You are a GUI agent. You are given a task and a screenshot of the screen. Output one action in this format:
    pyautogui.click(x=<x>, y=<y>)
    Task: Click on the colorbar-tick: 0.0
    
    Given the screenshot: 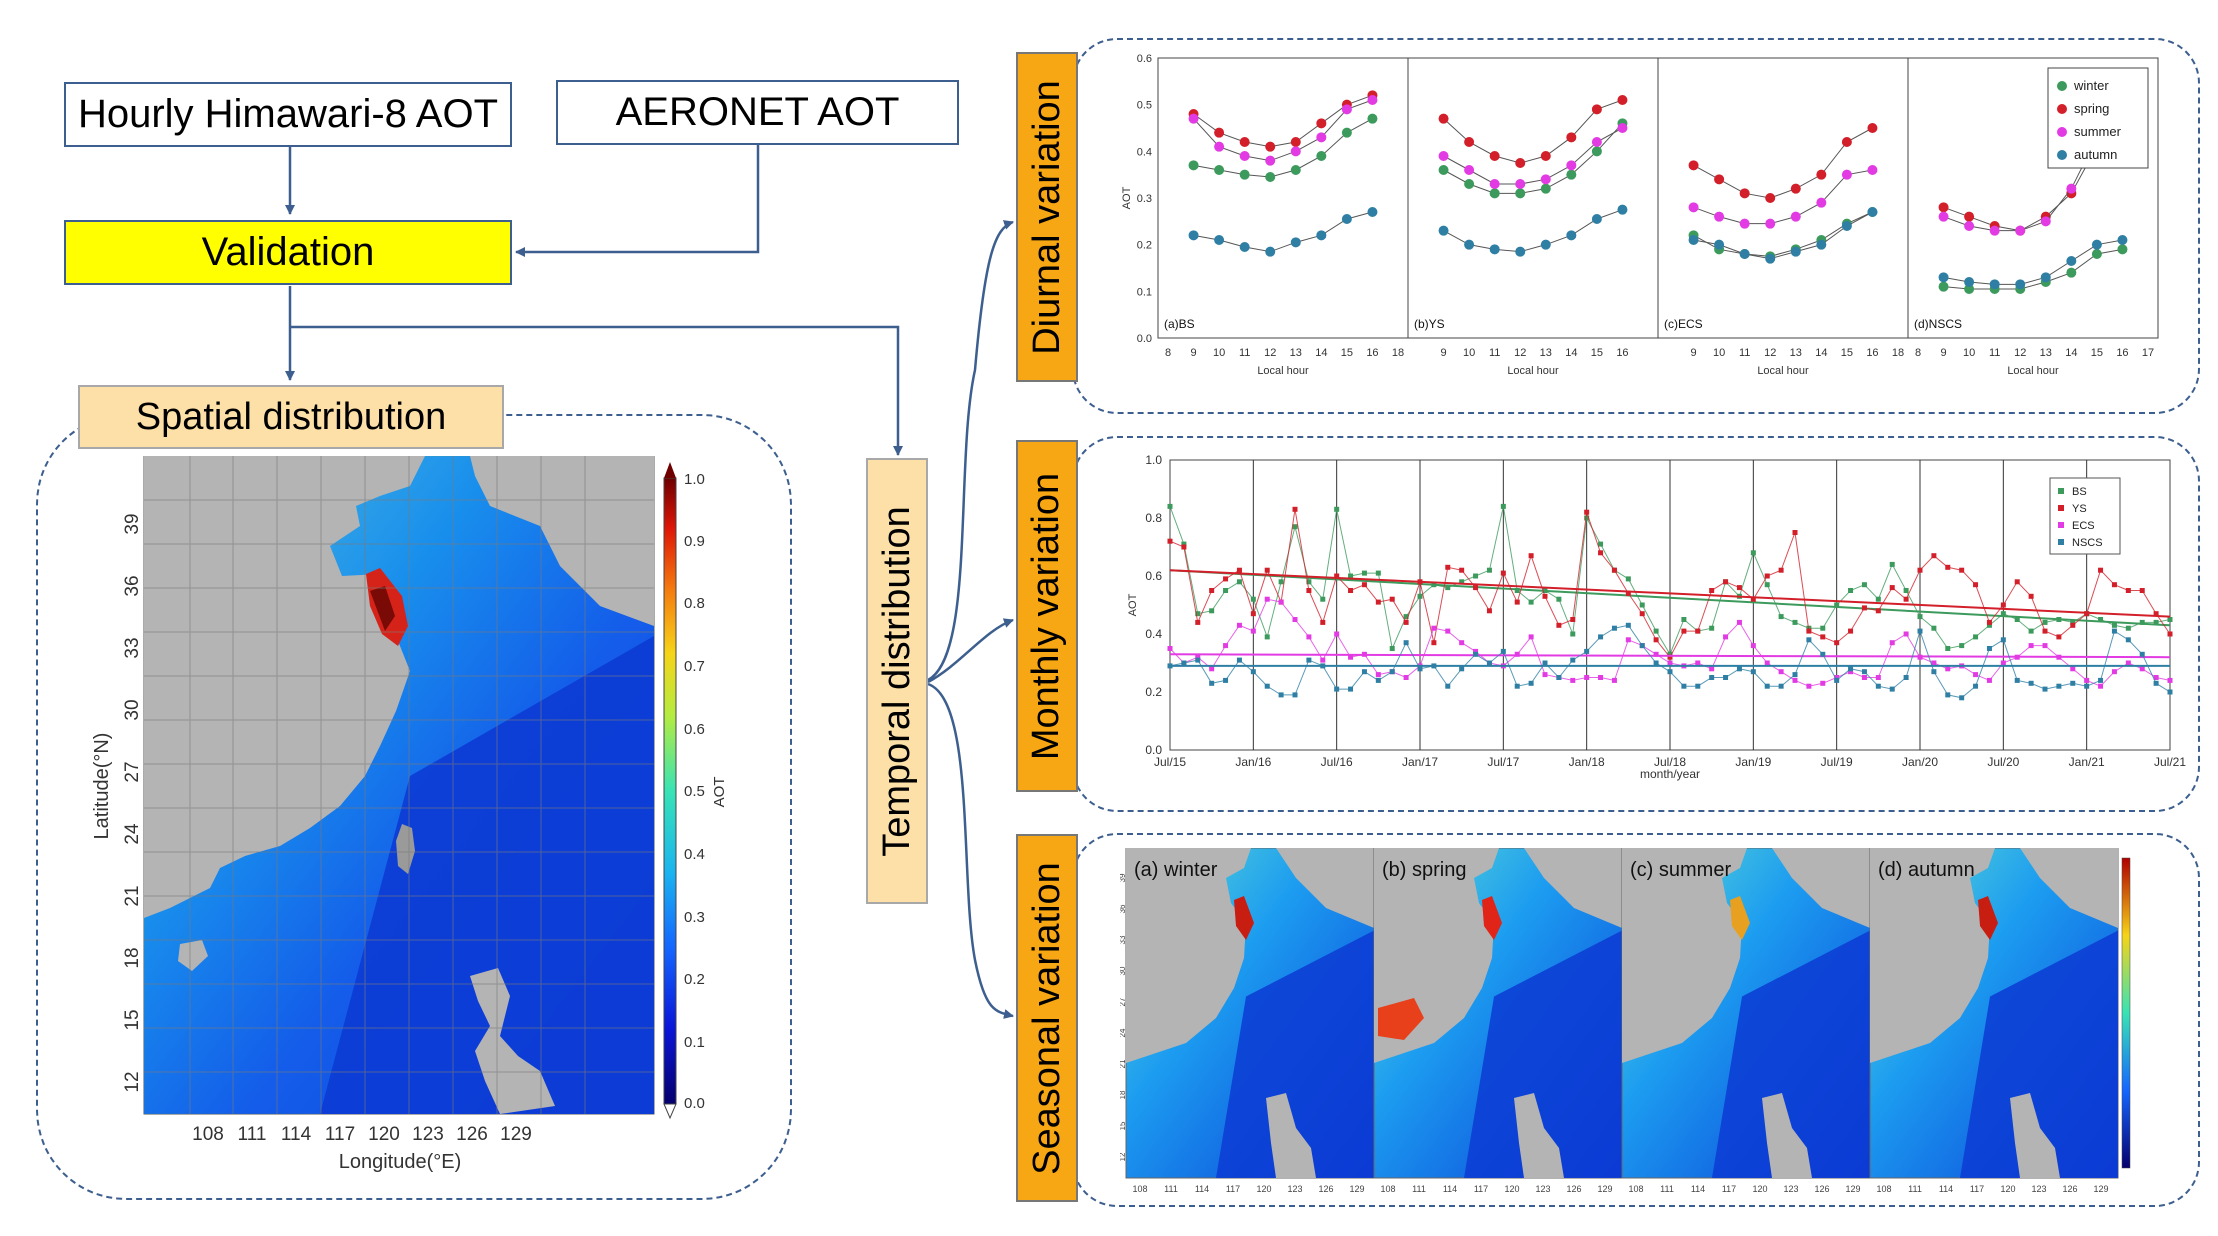 What is the action you would take?
    pyautogui.click(x=694, y=1103)
    